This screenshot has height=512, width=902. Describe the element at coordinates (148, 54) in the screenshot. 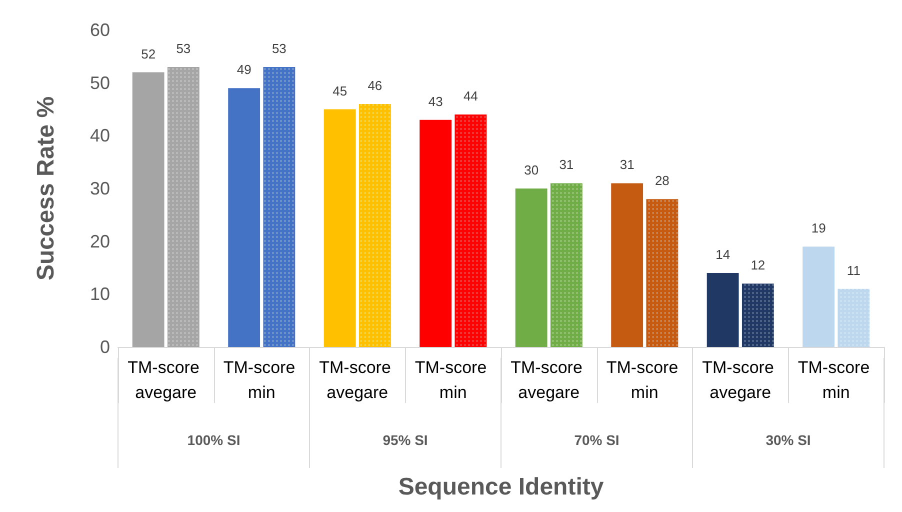

I see `data-label: 52` at that location.